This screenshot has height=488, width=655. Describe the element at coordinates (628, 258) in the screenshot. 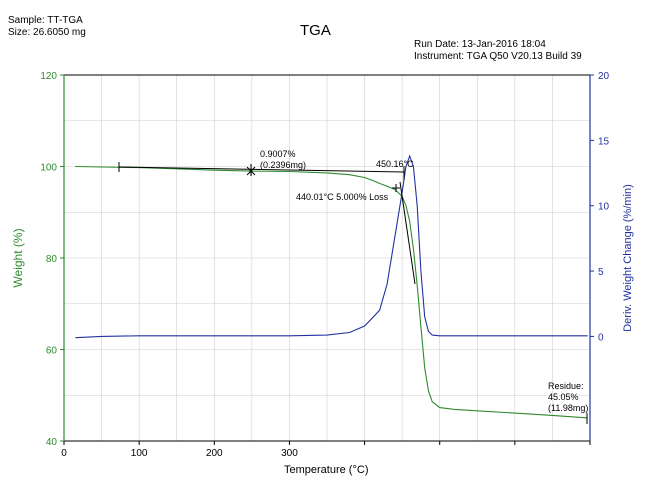

I see `y2-axis-label: Deriv. Weight Change (%/min)` at that location.